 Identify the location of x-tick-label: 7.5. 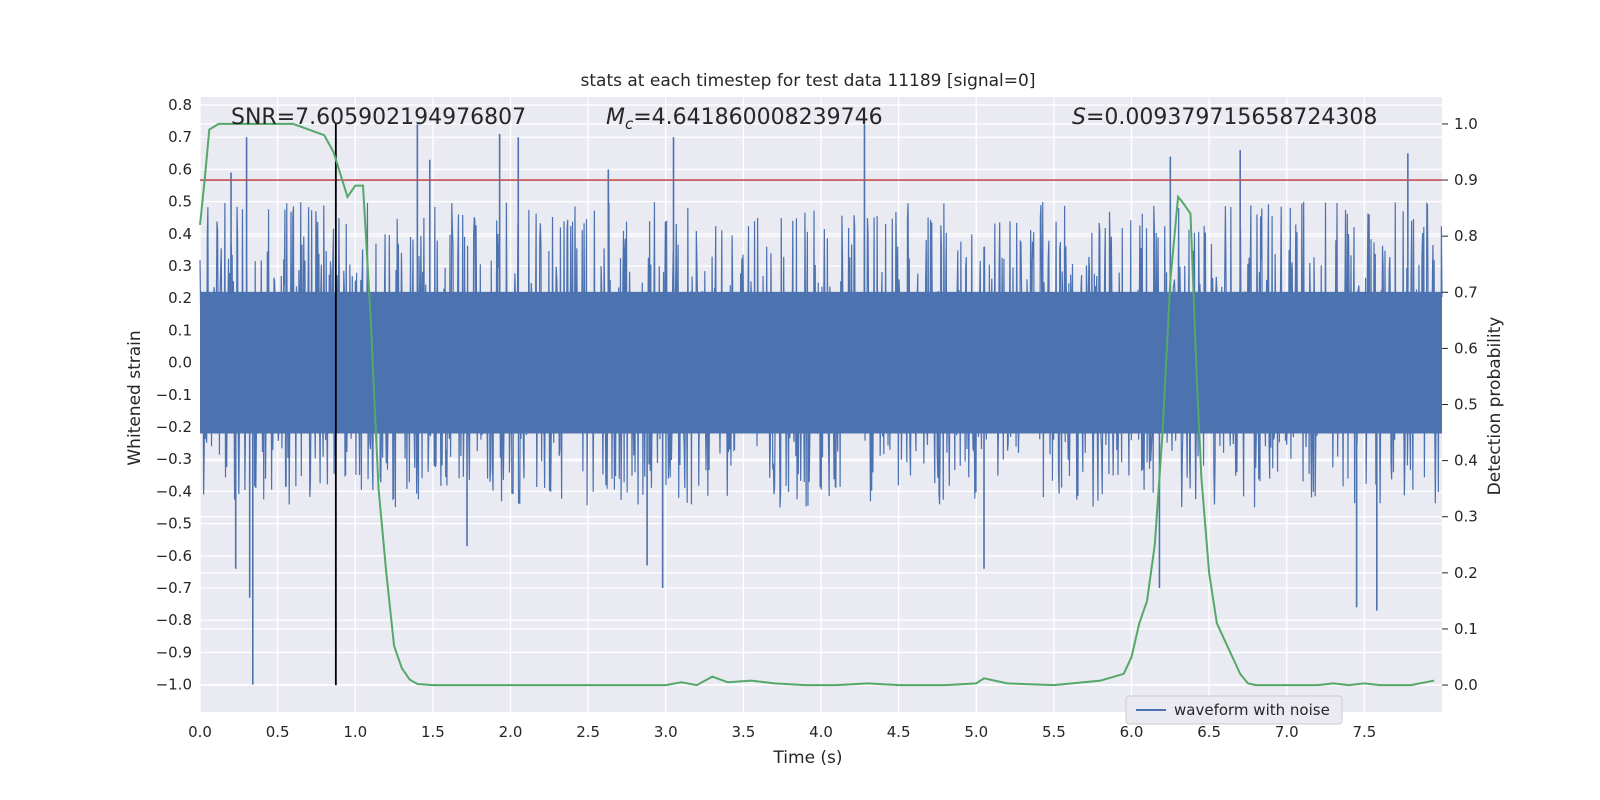
(1364, 732).